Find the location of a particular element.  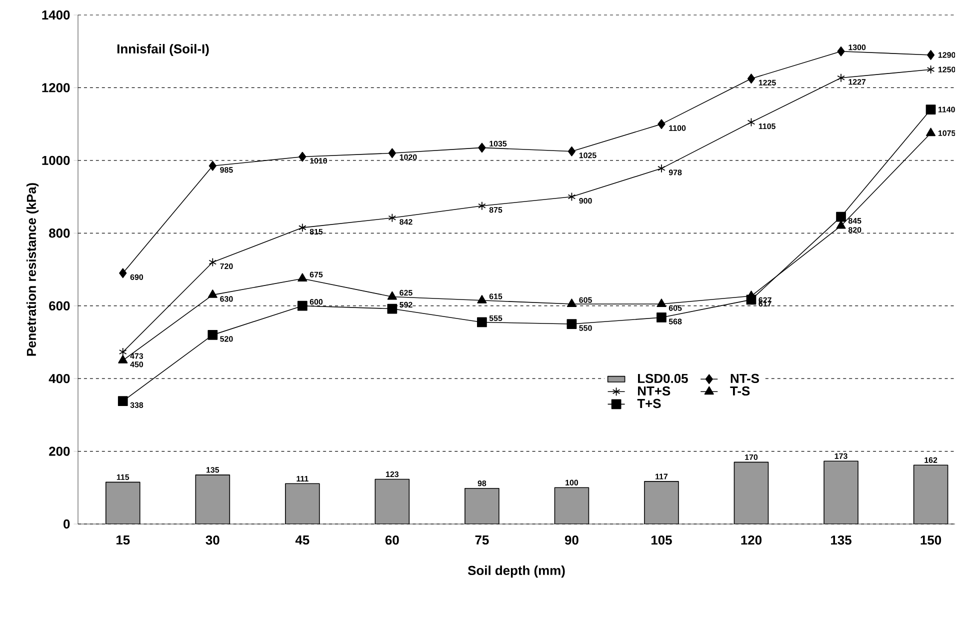

y-tick-label: 1400 is located at coordinates (56, 15).